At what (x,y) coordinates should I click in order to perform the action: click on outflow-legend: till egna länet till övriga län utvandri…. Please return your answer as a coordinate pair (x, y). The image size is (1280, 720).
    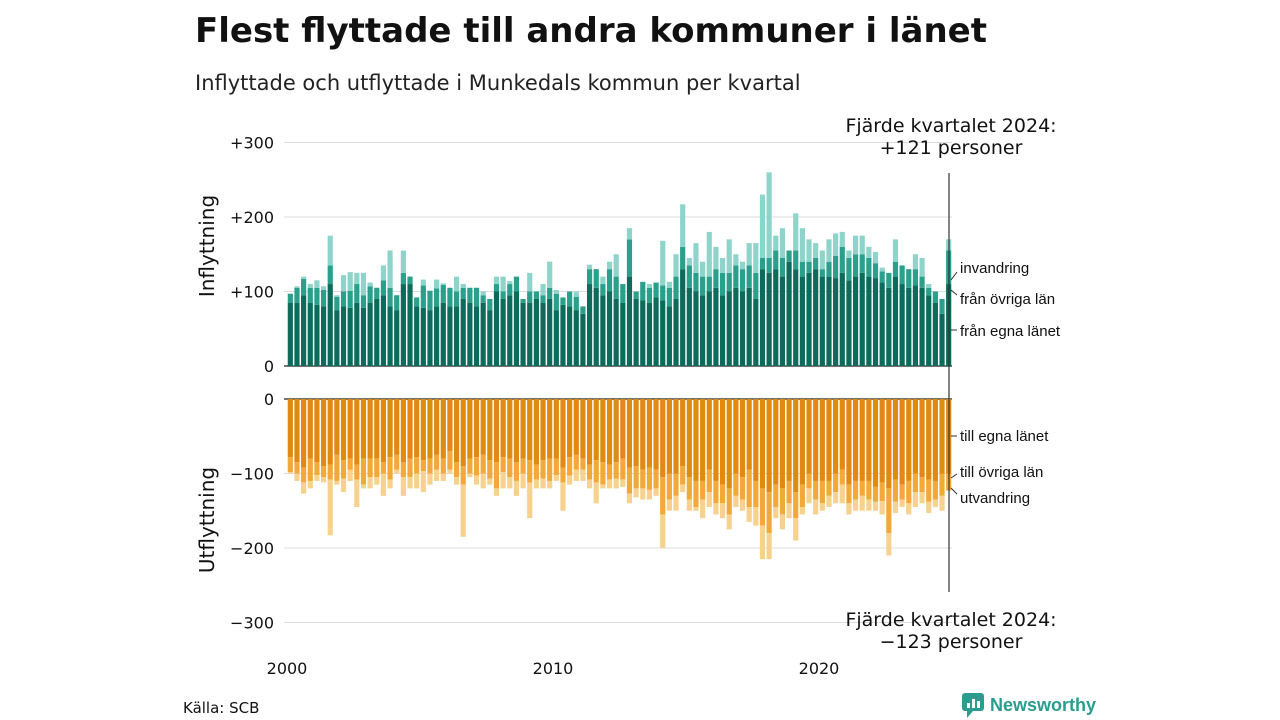
    Looking at the image, I should click on (999, 467).